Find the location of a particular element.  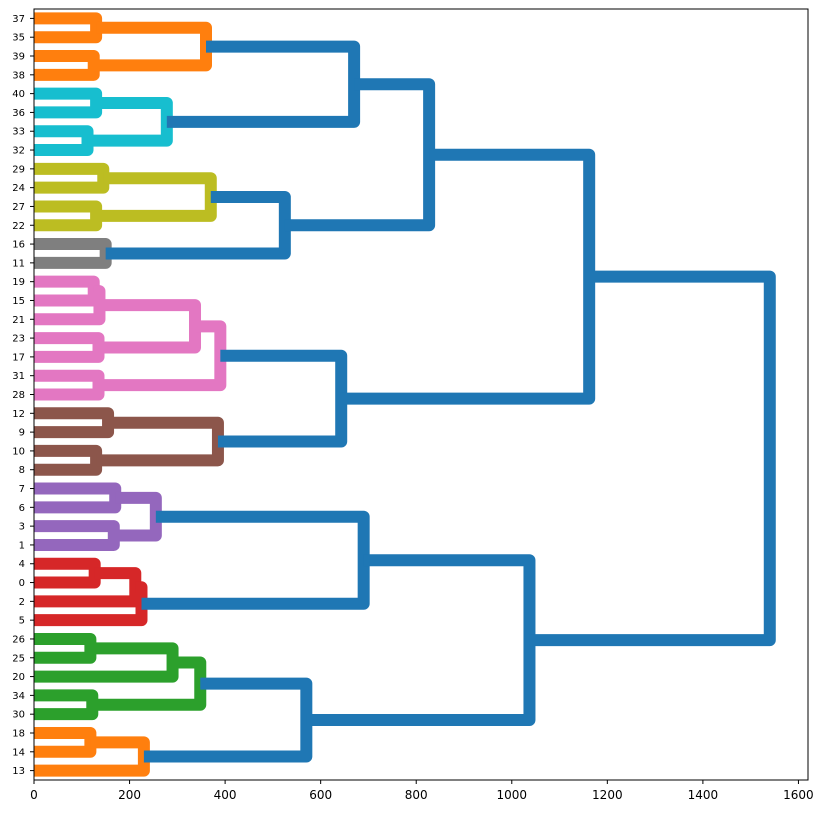

dendrogram-link-e1 is located at coordinates (65, 648).